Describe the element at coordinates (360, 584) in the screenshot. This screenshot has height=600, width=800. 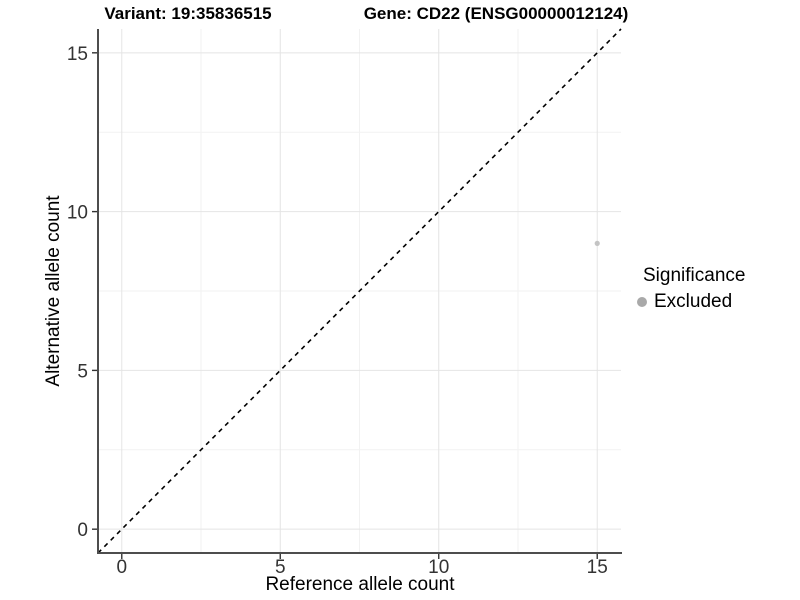
I see `x-axis-title: Reference allele count` at that location.